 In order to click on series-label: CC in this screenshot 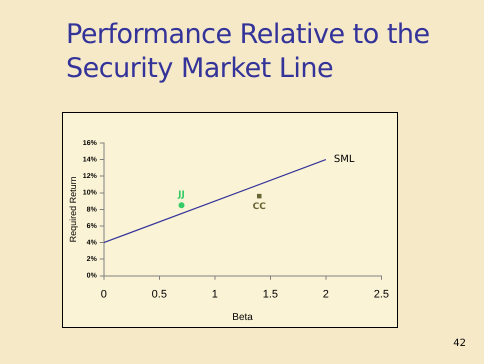, I will do `click(259, 207)`.